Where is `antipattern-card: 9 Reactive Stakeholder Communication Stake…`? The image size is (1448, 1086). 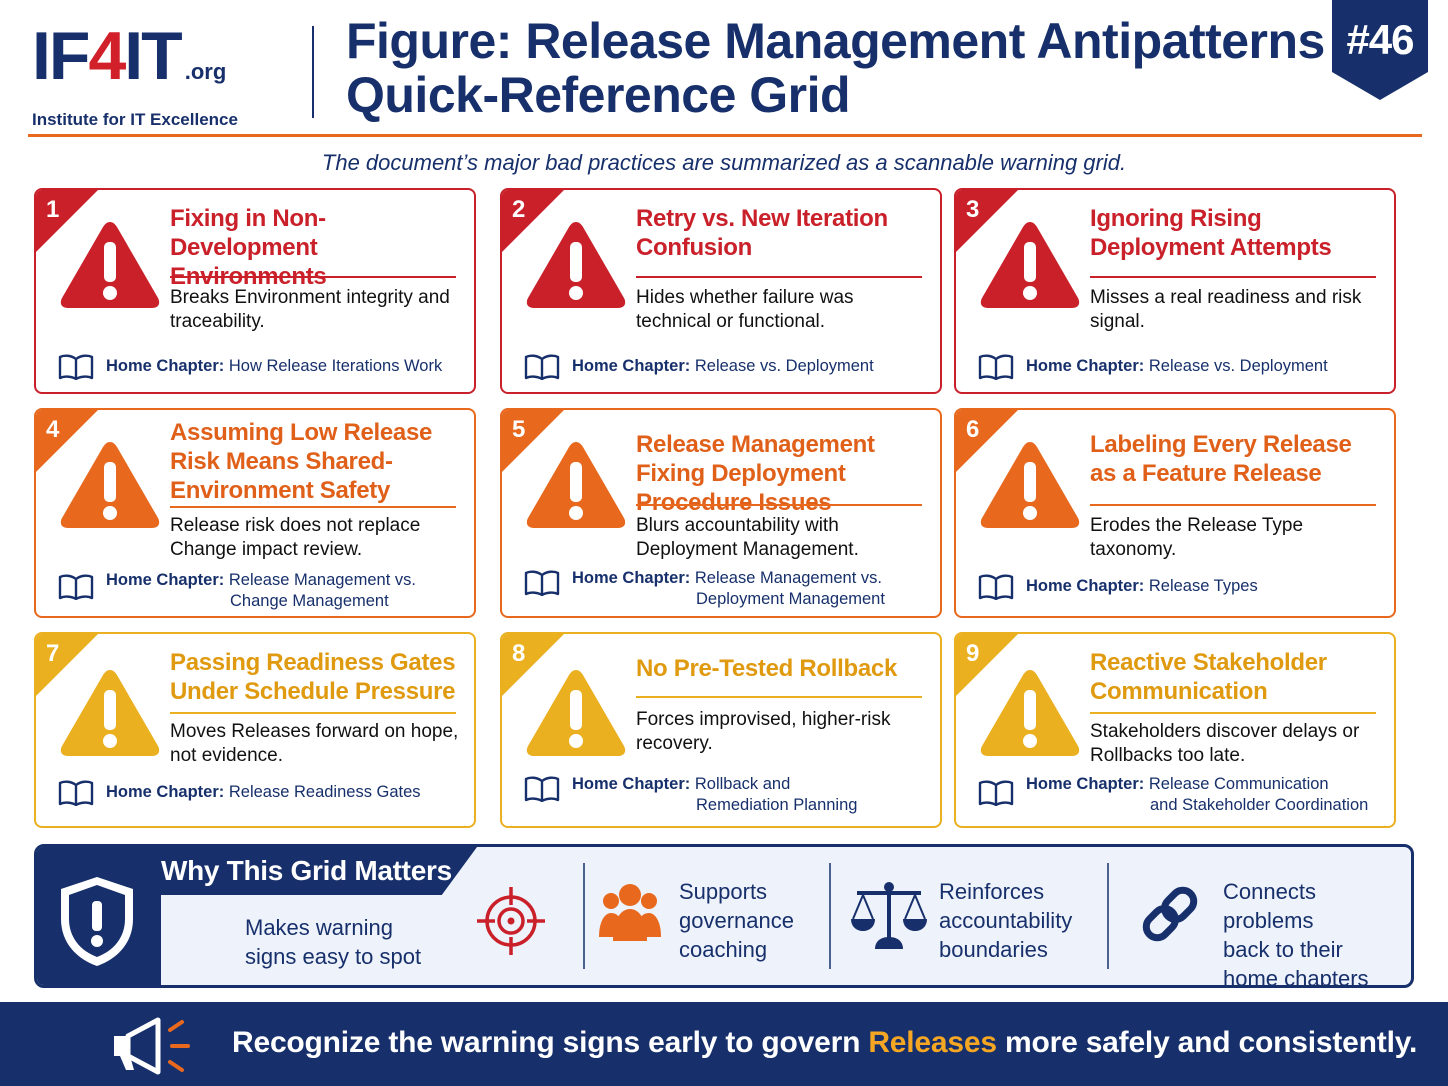 antipattern-card: 9 Reactive Stakeholder Communication Stake… is located at coordinates (1175, 730).